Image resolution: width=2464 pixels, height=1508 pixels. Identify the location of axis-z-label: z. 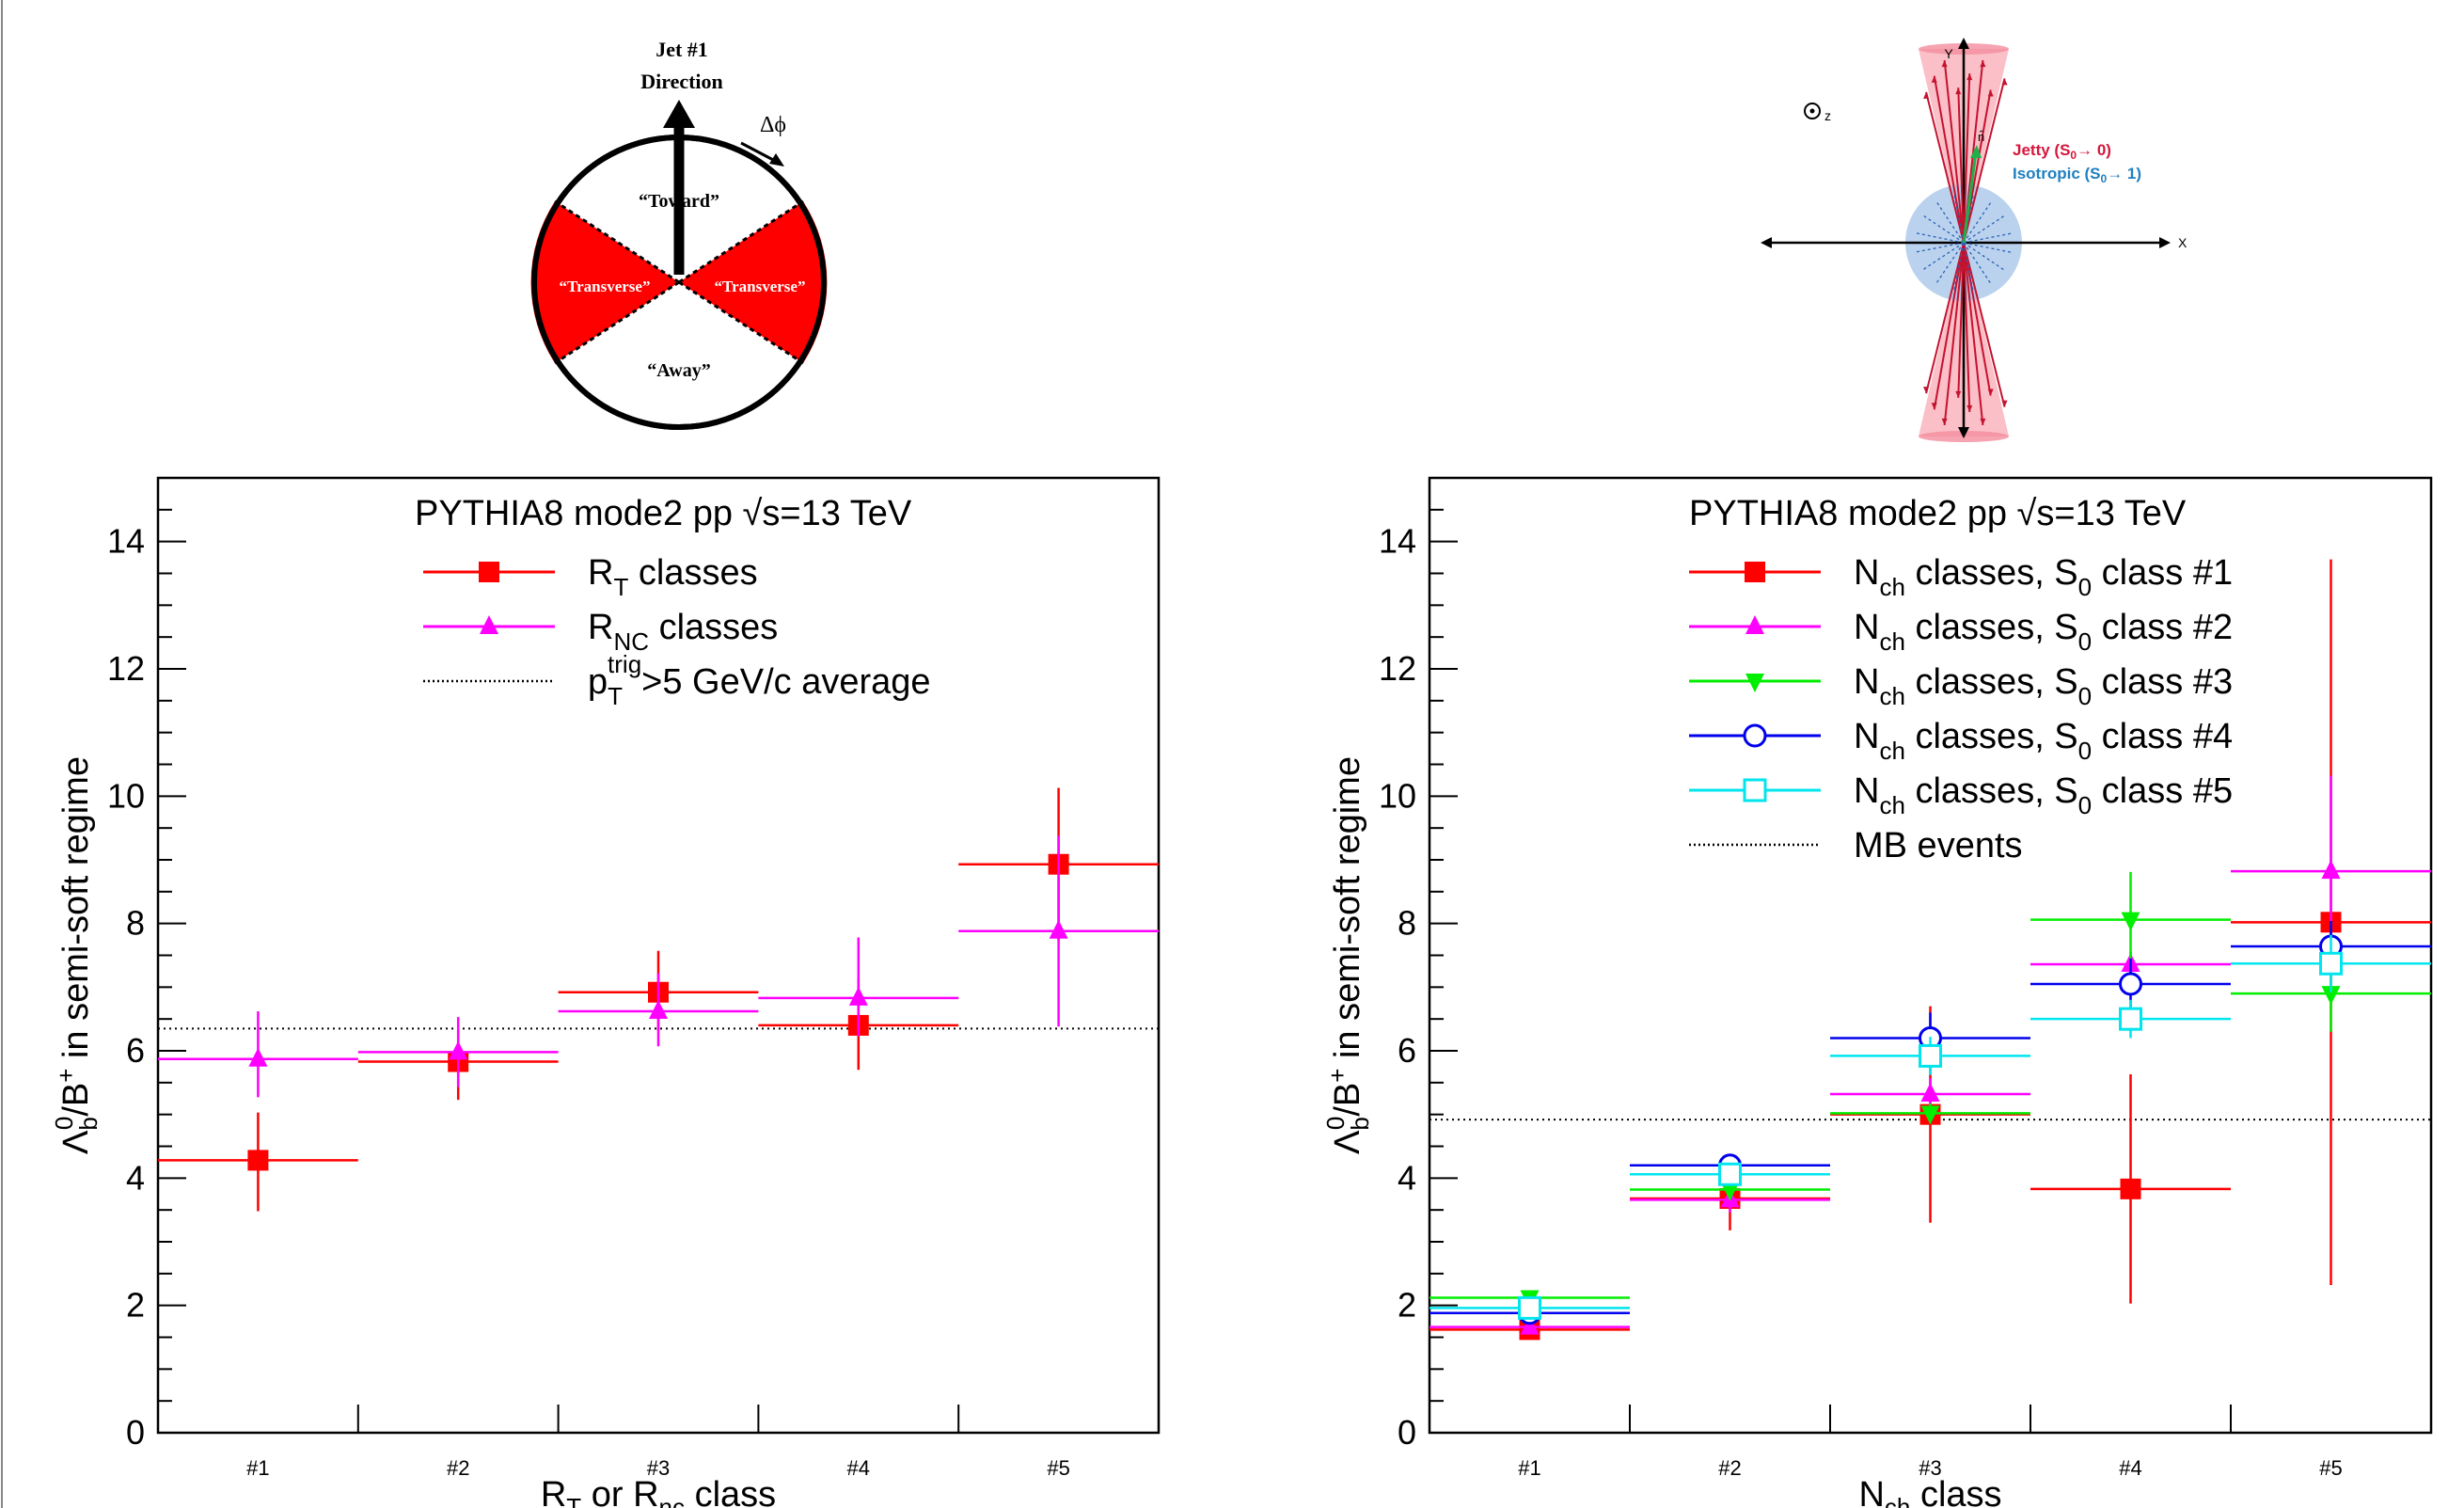
(1827, 115).